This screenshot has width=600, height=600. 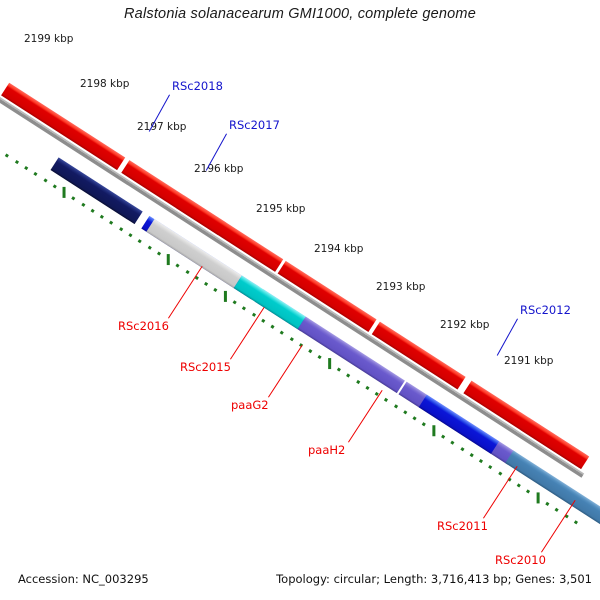 What do you see at coordinates (205, 367) in the screenshot?
I see `gene-name-label: RSc2015` at bounding box center [205, 367].